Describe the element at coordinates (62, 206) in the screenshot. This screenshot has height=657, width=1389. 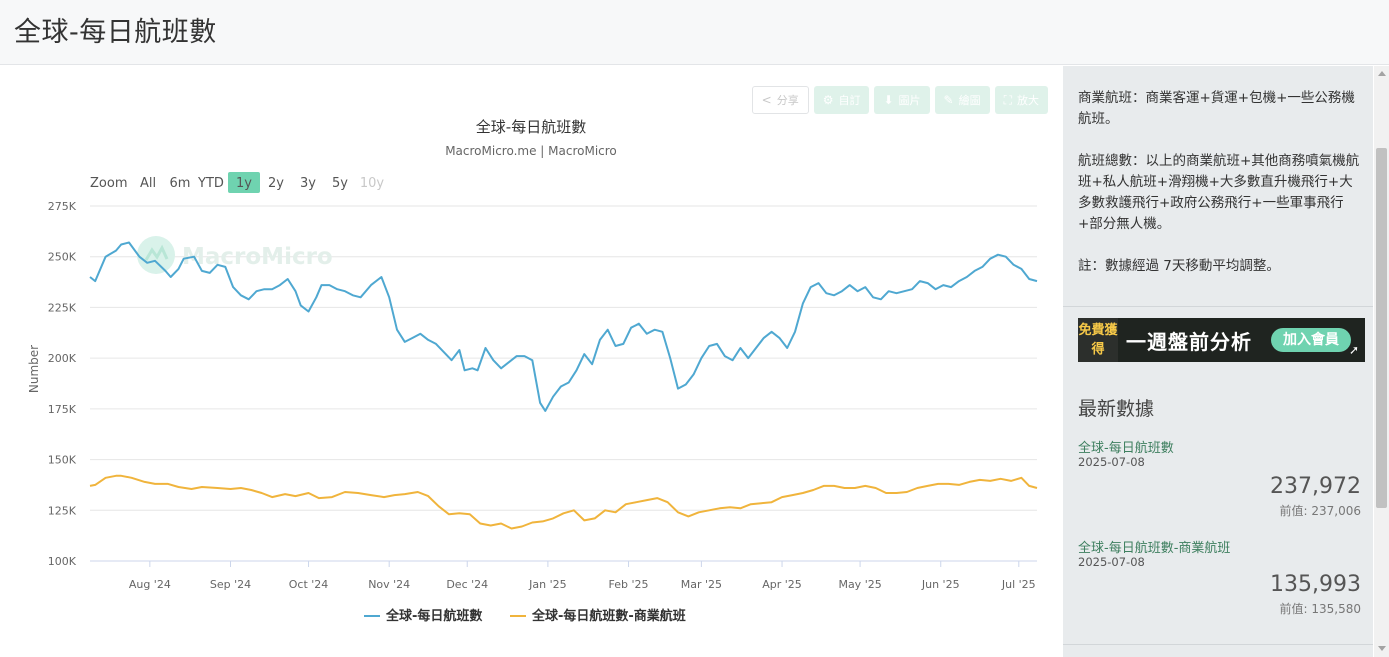
I see `y-tick-label: 275K` at that location.